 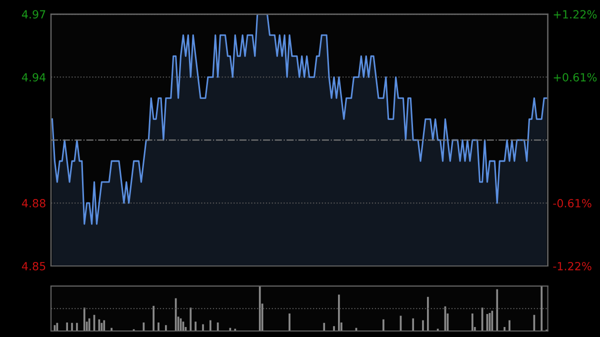 What do you see at coordinates (34, 14) in the screenshot?
I see `y-tick-label: 4.97` at bounding box center [34, 14].